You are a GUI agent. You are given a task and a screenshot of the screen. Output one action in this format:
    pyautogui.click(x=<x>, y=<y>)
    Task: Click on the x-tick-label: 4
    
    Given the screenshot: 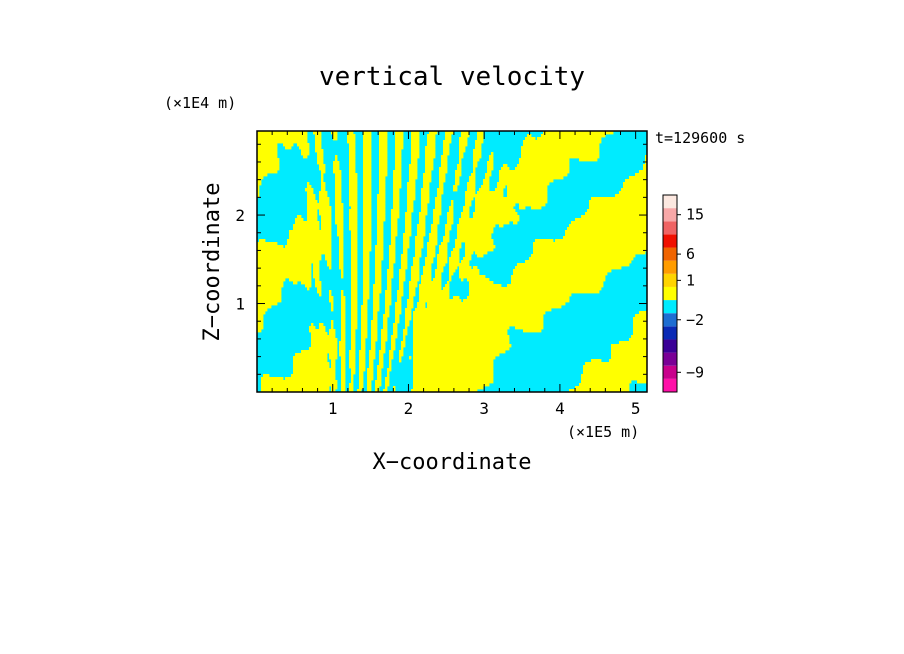 What is the action you would take?
    pyautogui.click(x=560, y=408)
    